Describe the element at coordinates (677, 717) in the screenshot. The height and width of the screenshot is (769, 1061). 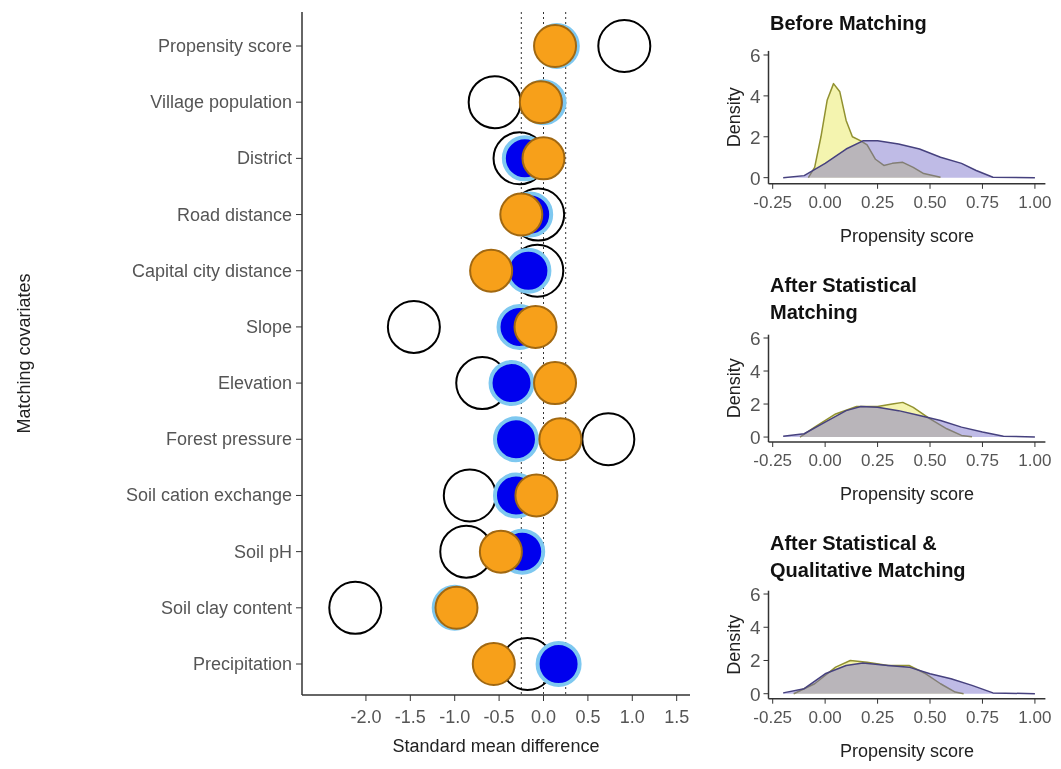
I see `x-tick-label: 1.5` at that location.